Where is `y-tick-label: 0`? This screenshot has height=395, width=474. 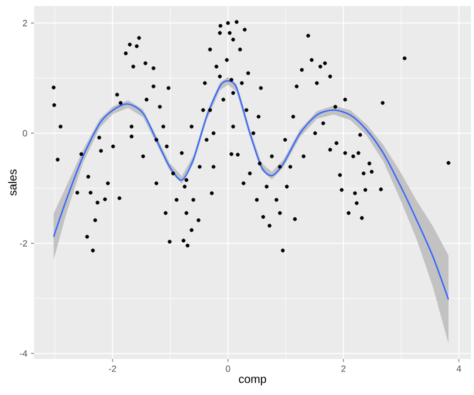
y-tick-label: 0 is located at coordinates (25, 133).